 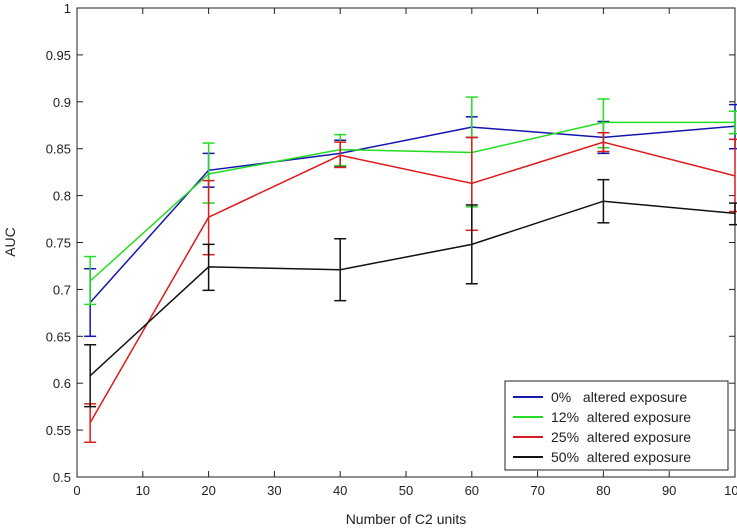 What do you see at coordinates (619, 397) in the screenshot?
I see `legend-label: 0% altered exposure` at bounding box center [619, 397].